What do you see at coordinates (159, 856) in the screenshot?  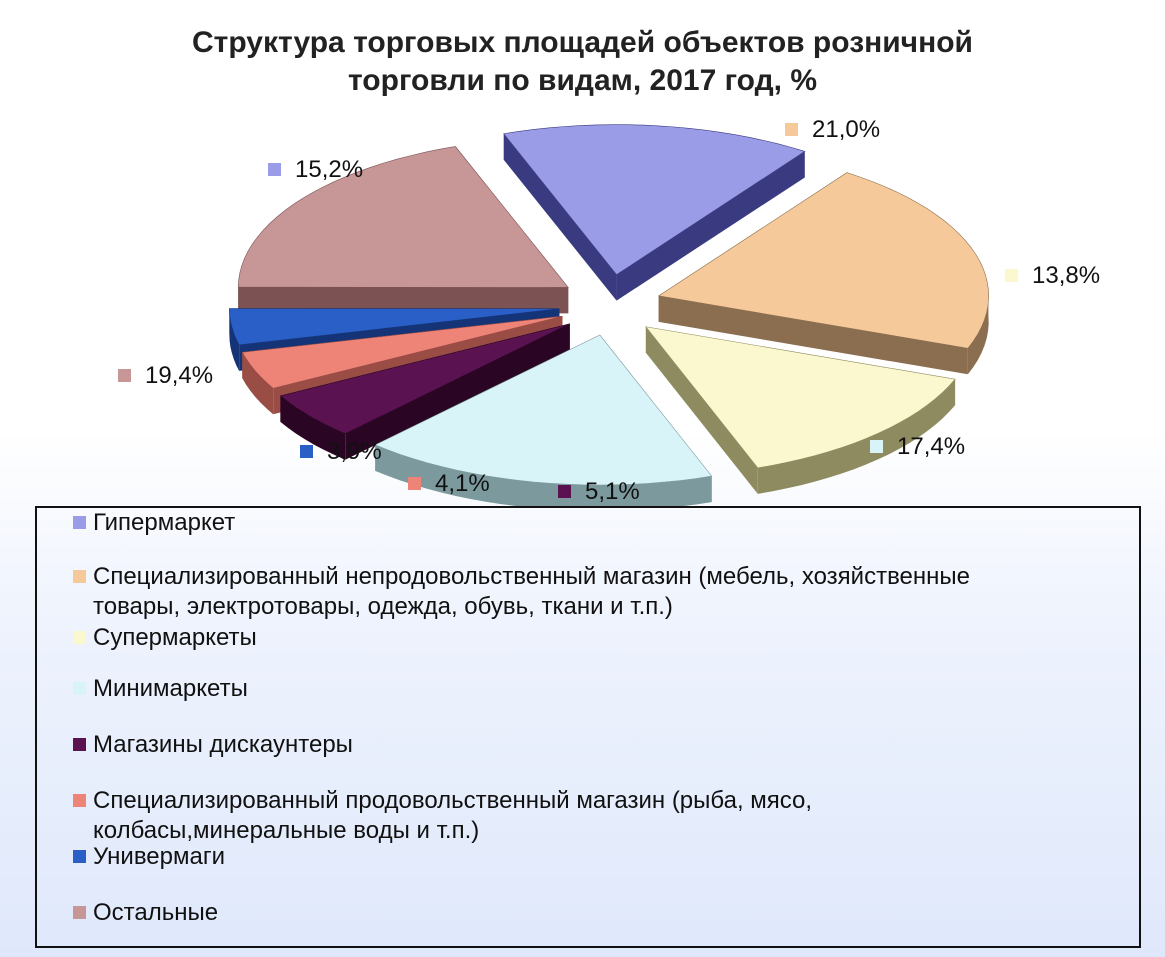 I see `legend-label: Универмаги` at bounding box center [159, 856].